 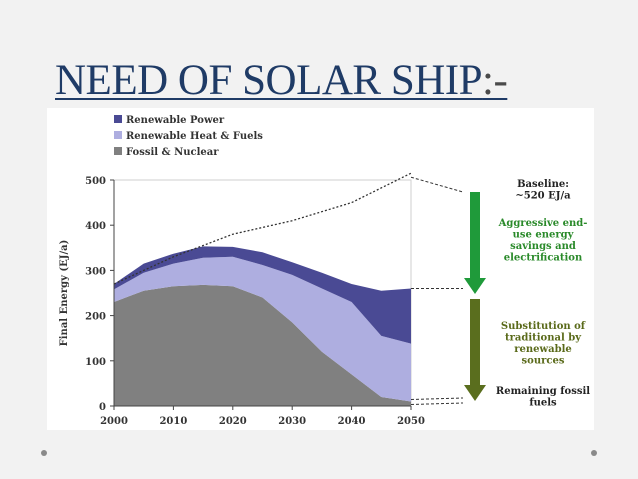 I want to click on connector-fossil-a, so click(x=437, y=398).